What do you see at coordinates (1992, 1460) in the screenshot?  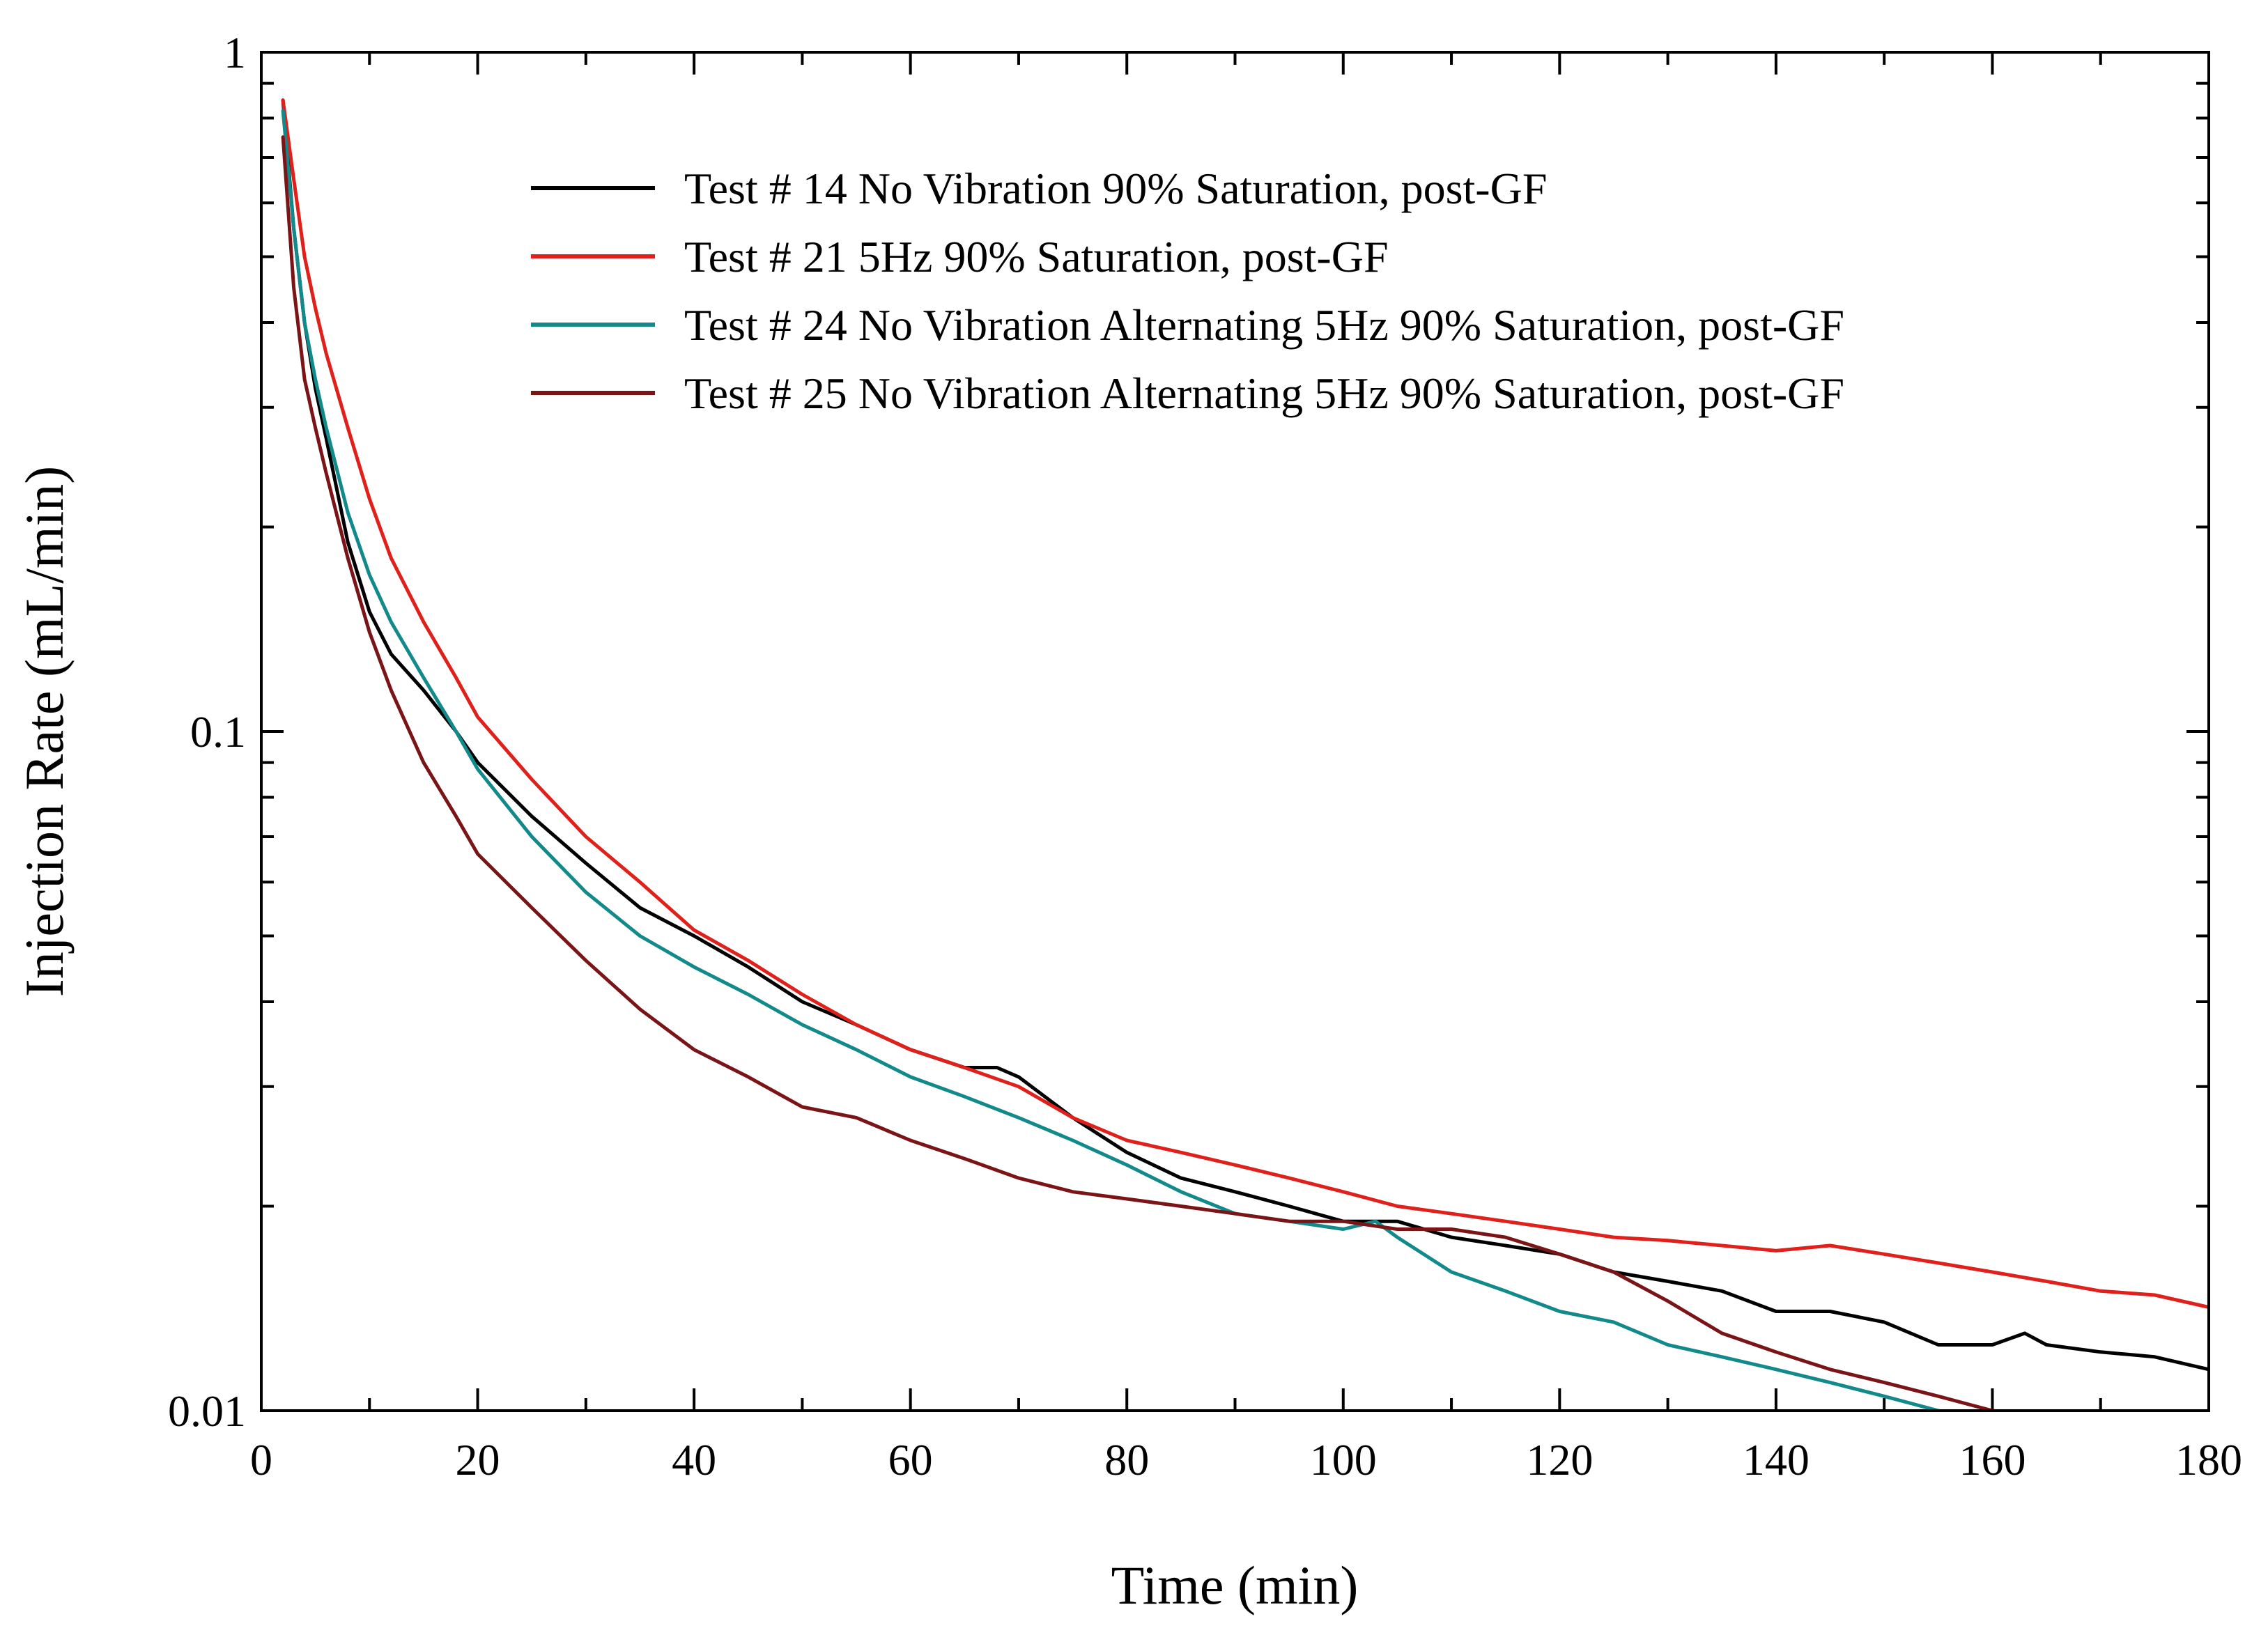 I see `x-tick-label: 160` at bounding box center [1992, 1460].